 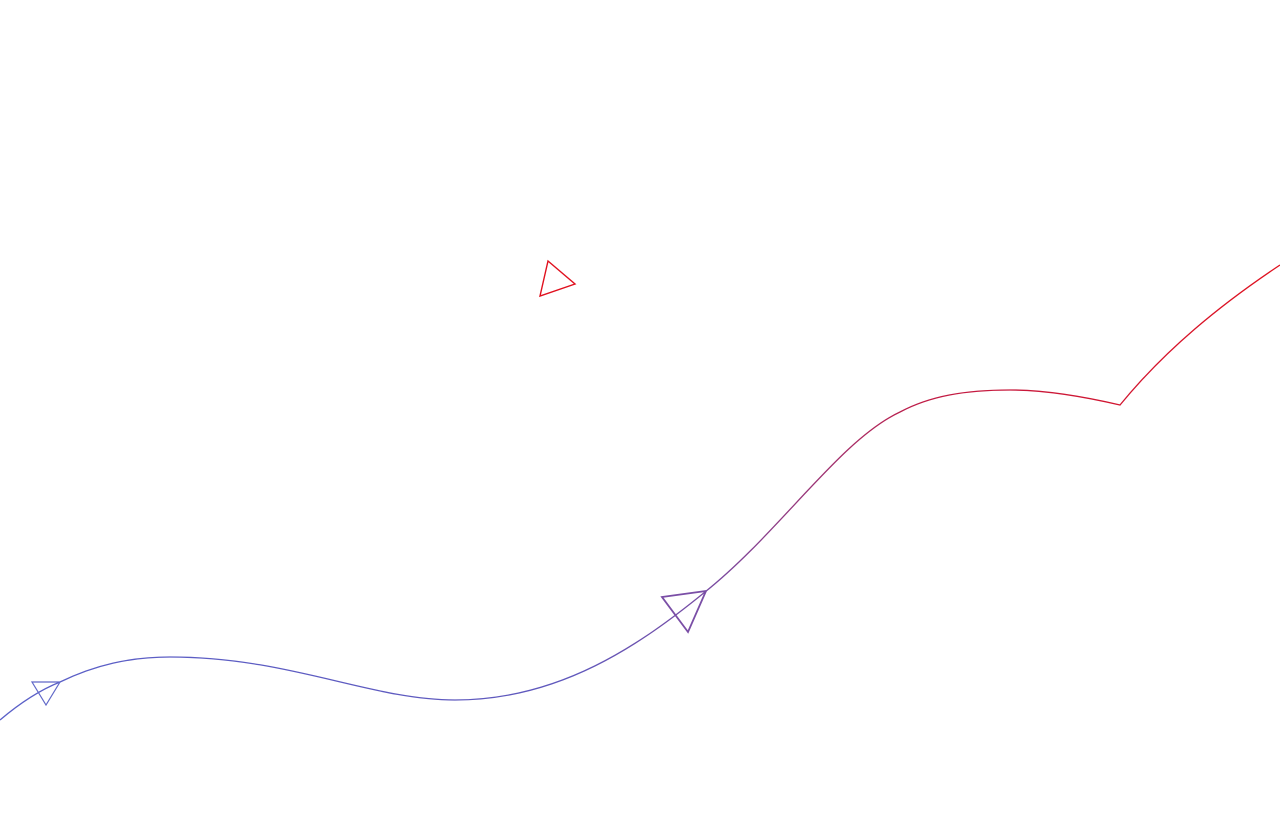 What do you see at coordinates (684, 611) in the screenshot?
I see `plane-purple` at bounding box center [684, 611].